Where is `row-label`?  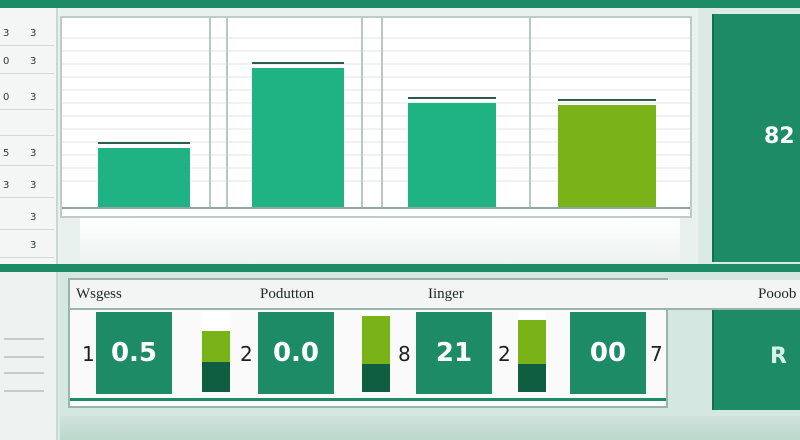
row-label is located at coordinates (27, 124).